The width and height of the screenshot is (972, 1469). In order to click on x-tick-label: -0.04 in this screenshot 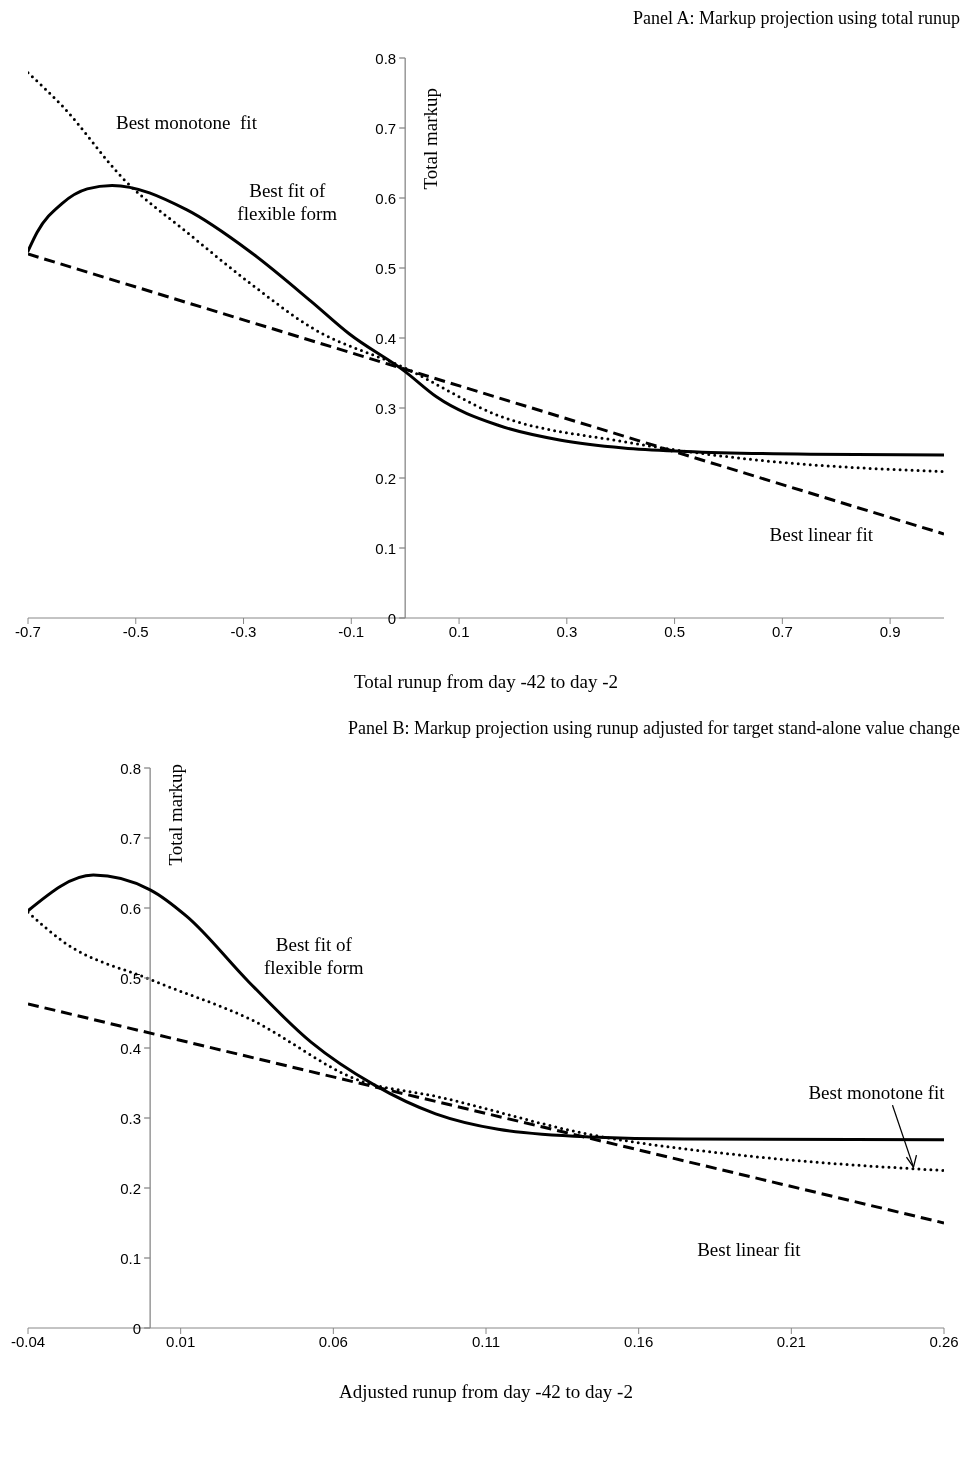, I will do `click(28, 1341)`.